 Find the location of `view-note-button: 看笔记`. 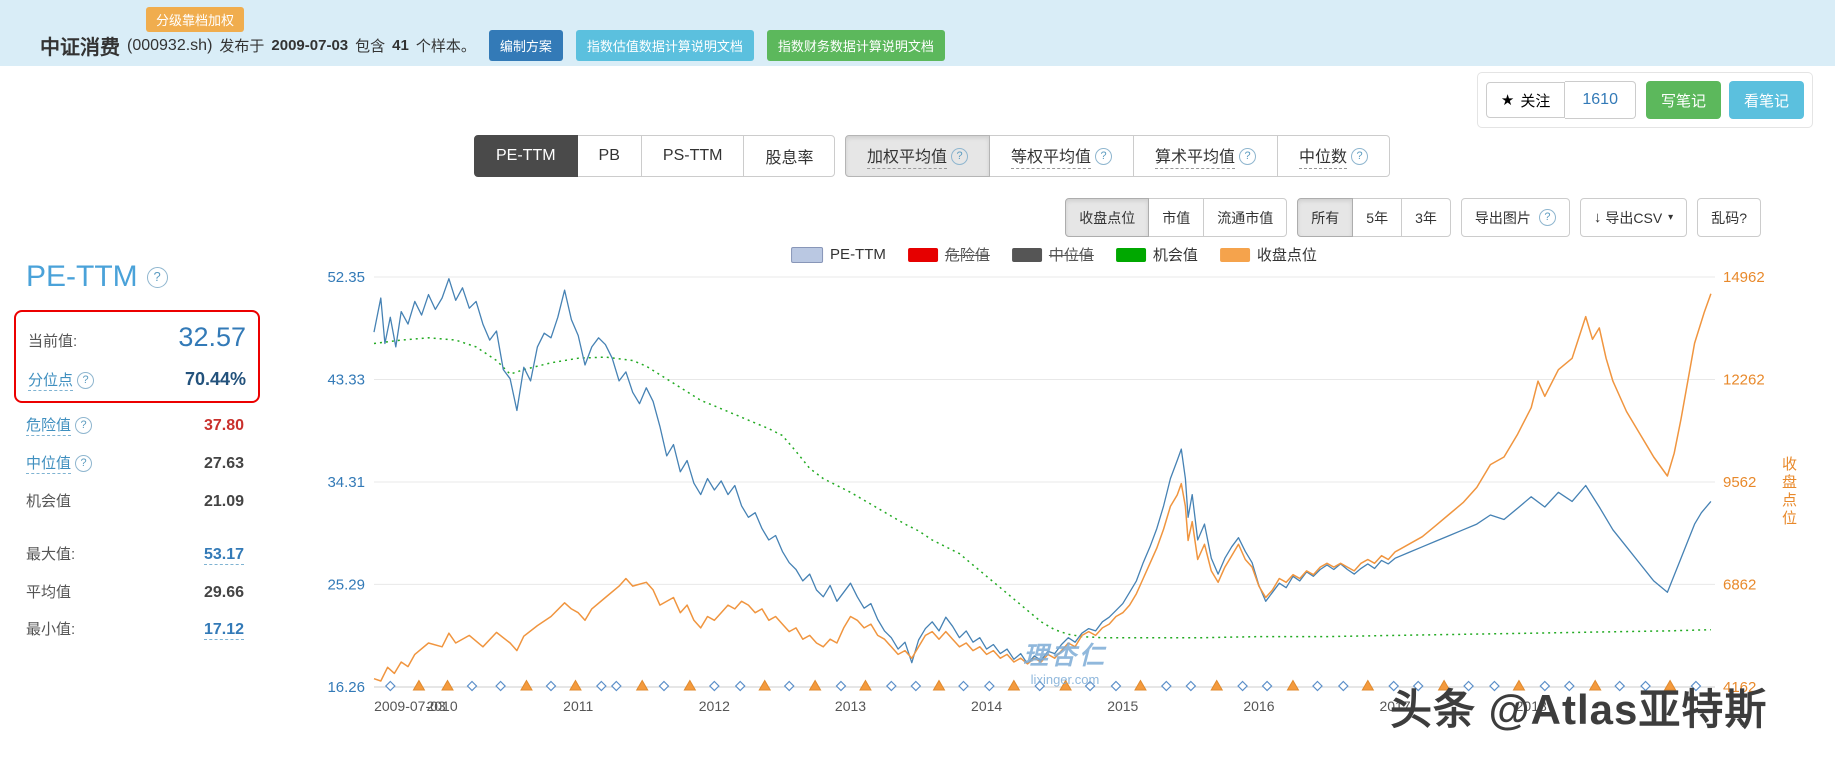

view-note-button: 看笔记 is located at coordinates (1766, 100).